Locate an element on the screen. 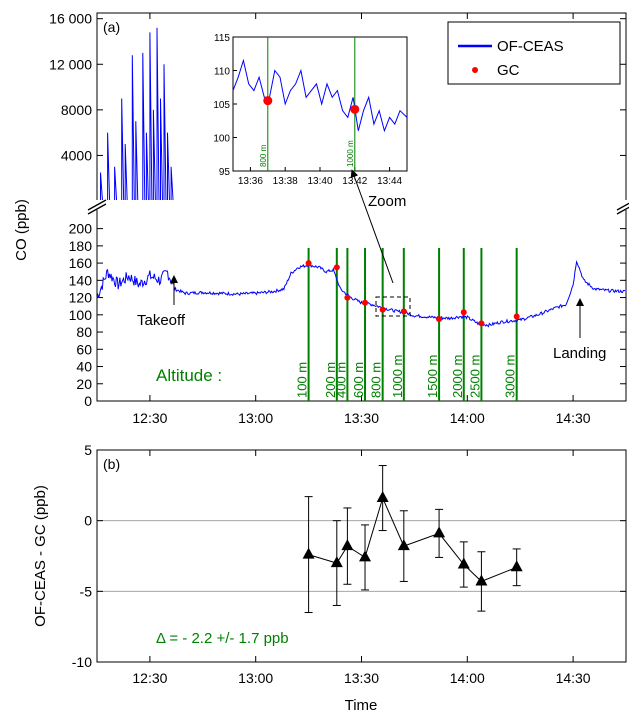  panel-a-x-tick-labels: 12:30 13:00 13:30 14:00 14:30 is located at coordinates (361, 418).